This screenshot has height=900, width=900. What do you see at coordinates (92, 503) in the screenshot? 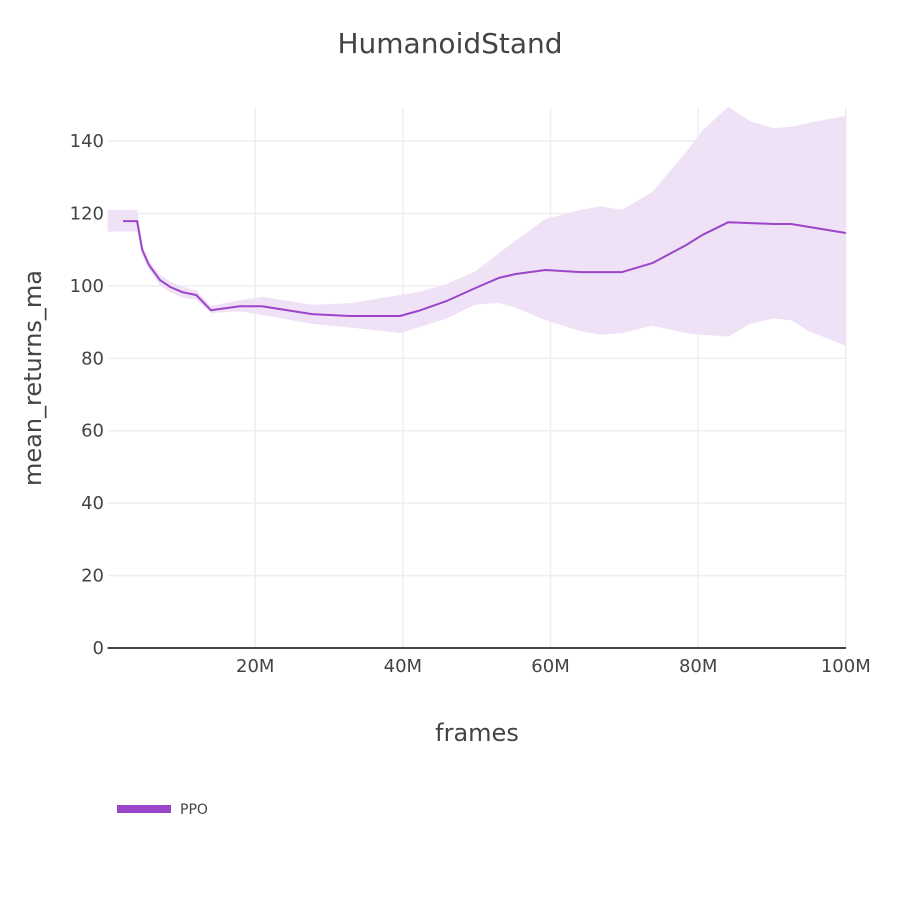
I see `y-tick-label: 40` at bounding box center [92, 503].